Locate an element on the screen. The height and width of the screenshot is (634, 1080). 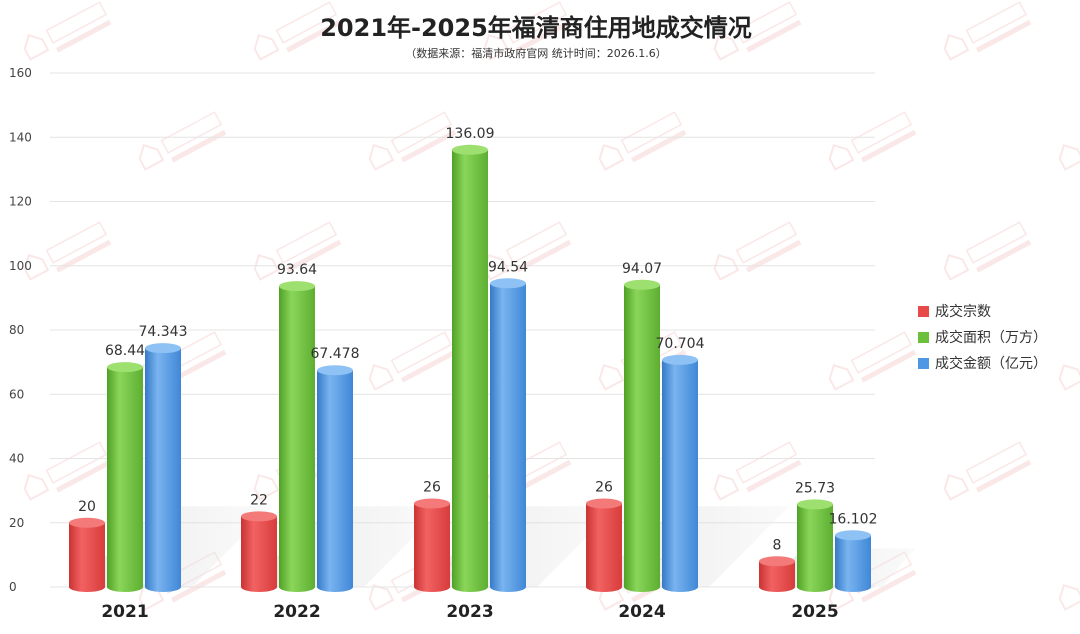
y-tick-label: 0 is located at coordinates (13, 587).